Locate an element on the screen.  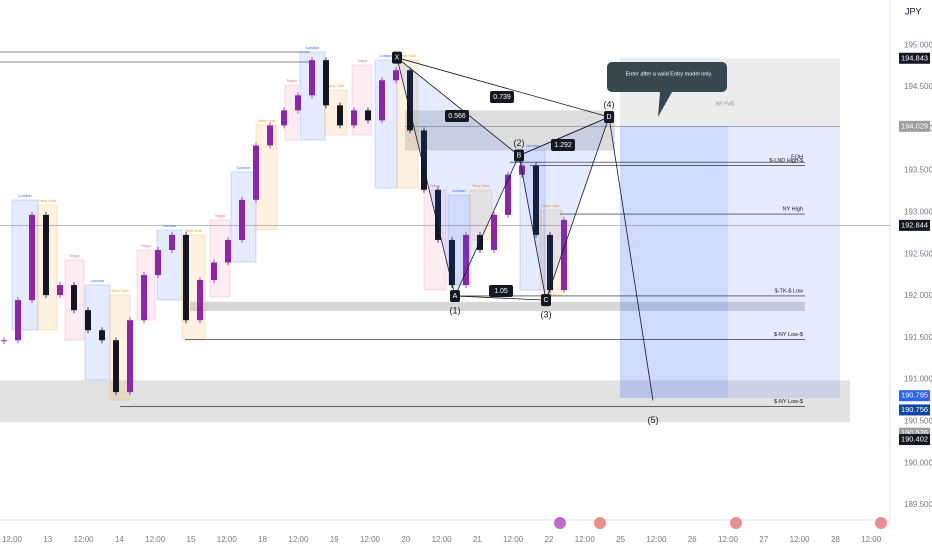
price-tag-label: 190.402 is located at coordinates (914, 439).